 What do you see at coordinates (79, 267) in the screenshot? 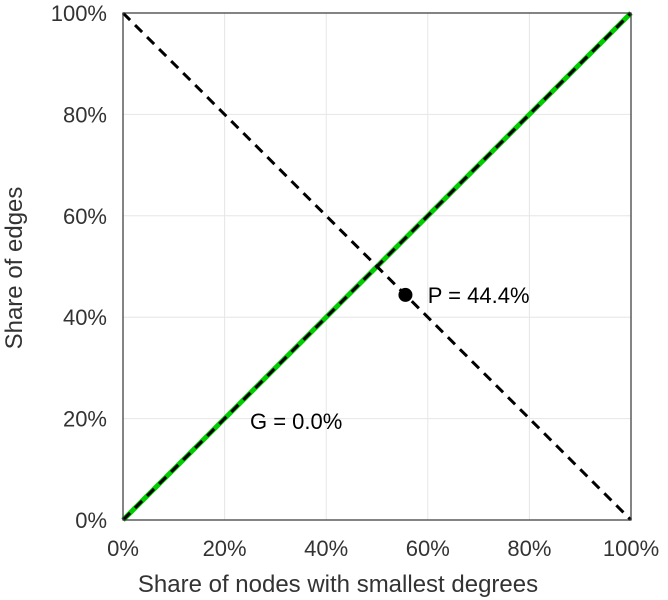
I see `y-ticks: 0% 20% 40% 60% 80% 100%` at bounding box center [79, 267].